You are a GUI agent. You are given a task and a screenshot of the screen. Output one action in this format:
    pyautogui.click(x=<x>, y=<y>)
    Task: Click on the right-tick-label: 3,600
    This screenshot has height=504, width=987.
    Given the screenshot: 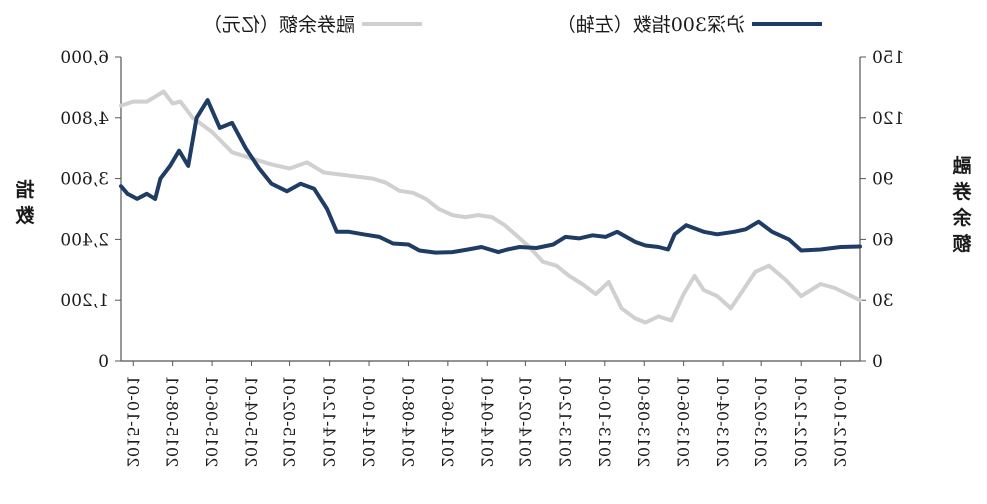 What is the action you would take?
    pyautogui.click(x=84, y=180)
    